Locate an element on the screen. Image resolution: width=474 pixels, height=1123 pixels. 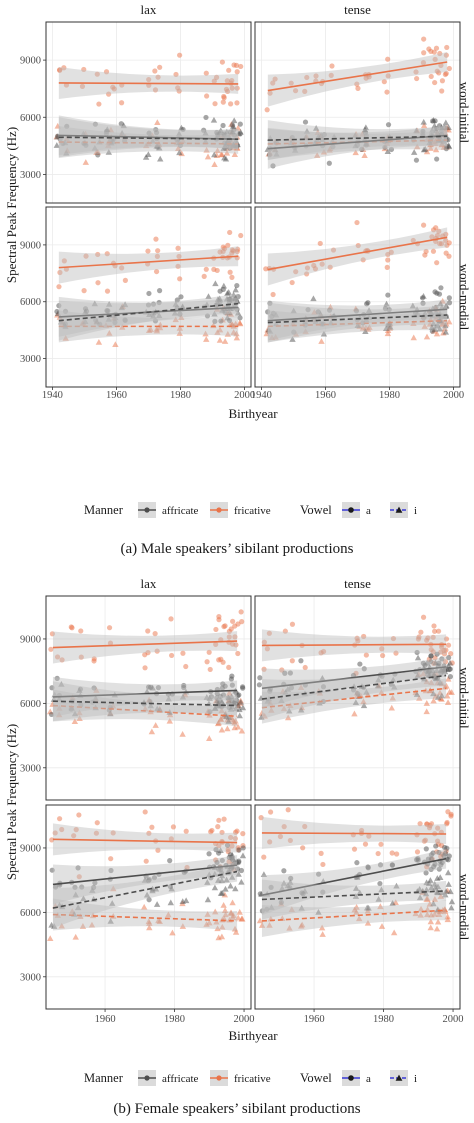
panel-tense-word-medial: 1940 1960 1980 2000 word-medial is located at coordinates (361, 303).